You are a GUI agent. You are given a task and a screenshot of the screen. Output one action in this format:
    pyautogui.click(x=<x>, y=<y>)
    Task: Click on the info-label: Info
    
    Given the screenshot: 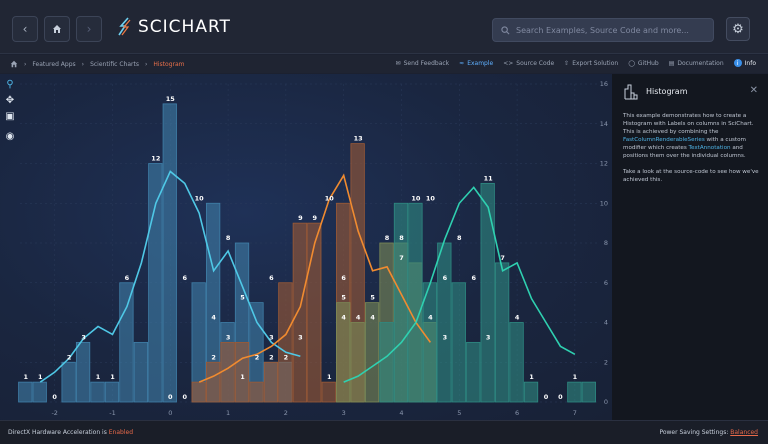 What is the action you would take?
    pyautogui.click(x=750, y=63)
    